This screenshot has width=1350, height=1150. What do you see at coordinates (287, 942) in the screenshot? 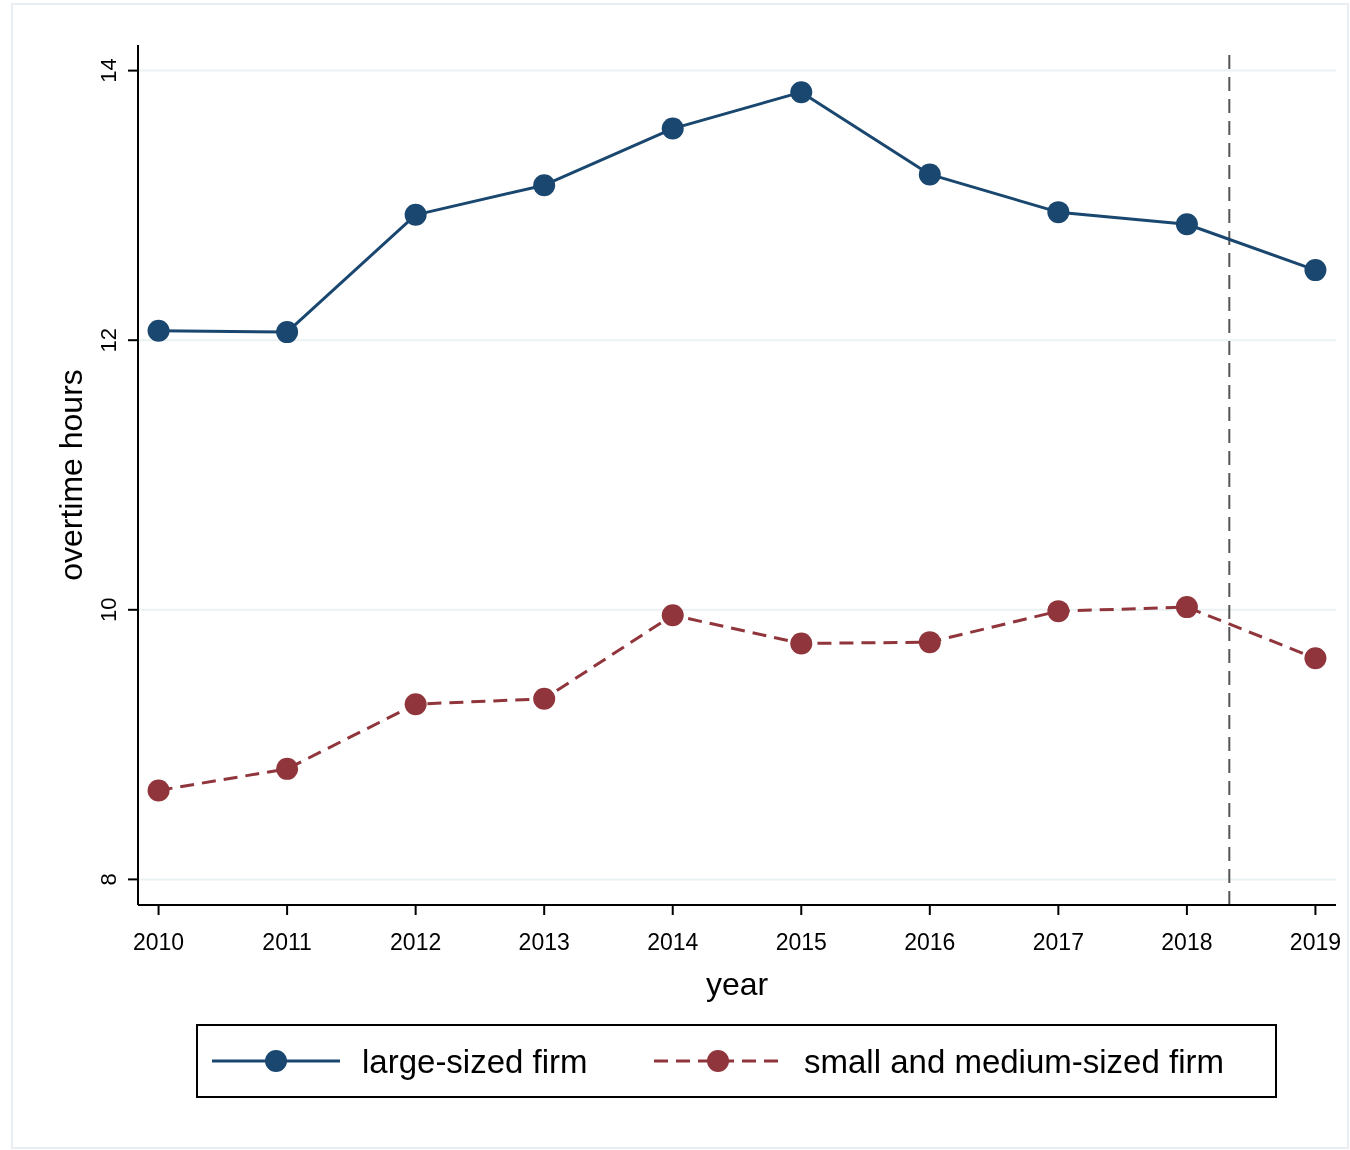
I see `x-tick-label: 2011` at bounding box center [287, 942].